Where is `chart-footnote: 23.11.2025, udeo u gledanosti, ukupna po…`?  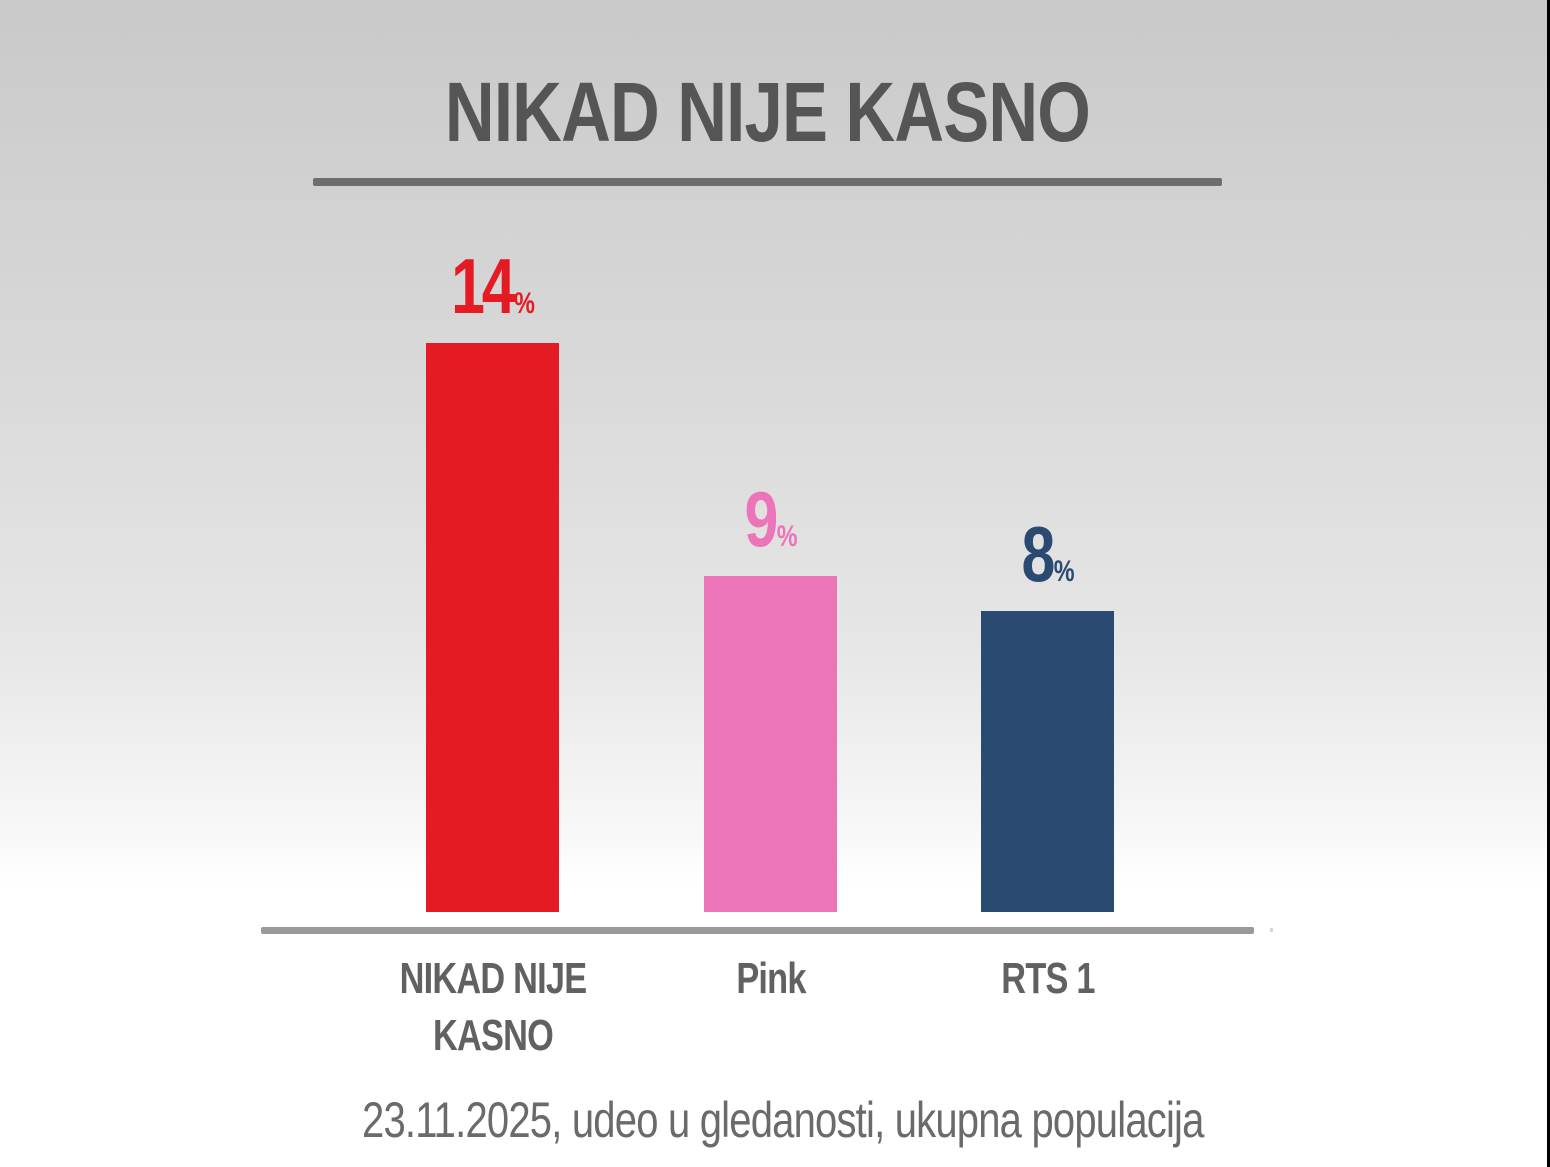 chart-footnote: 23.11.2025, udeo u gledanosti, ukupna po… is located at coordinates (783, 1120).